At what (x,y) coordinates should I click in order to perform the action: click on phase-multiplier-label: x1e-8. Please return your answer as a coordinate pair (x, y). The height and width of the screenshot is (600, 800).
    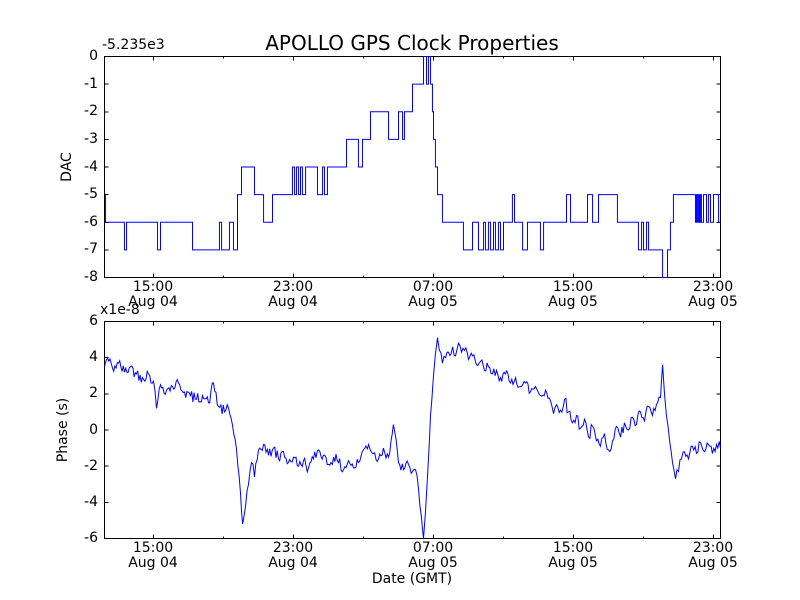
    Looking at the image, I should click on (120, 310).